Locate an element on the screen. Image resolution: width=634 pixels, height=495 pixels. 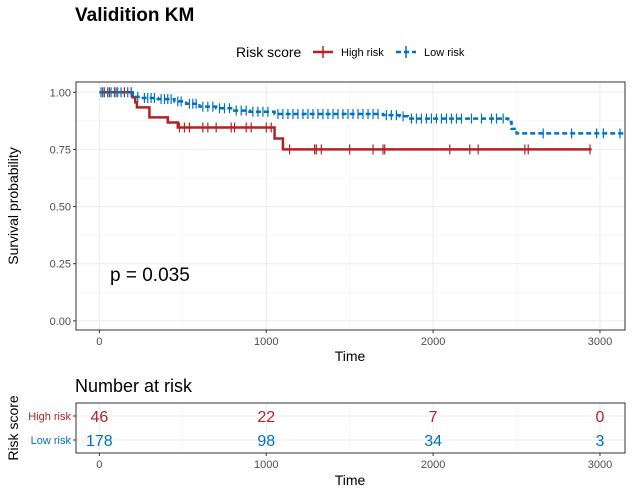
y-axis-label: Survival probability is located at coordinates (13, 206).